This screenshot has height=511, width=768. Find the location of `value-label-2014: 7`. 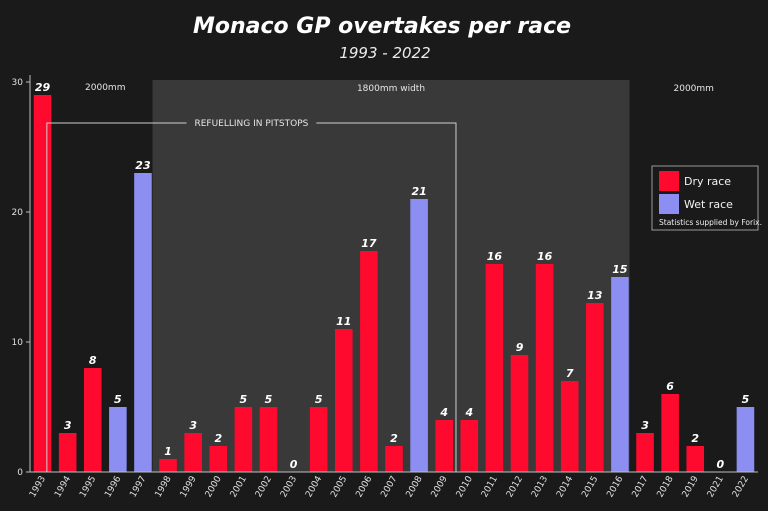

value-label-2014: 7 is located at coordinates (570, 373).